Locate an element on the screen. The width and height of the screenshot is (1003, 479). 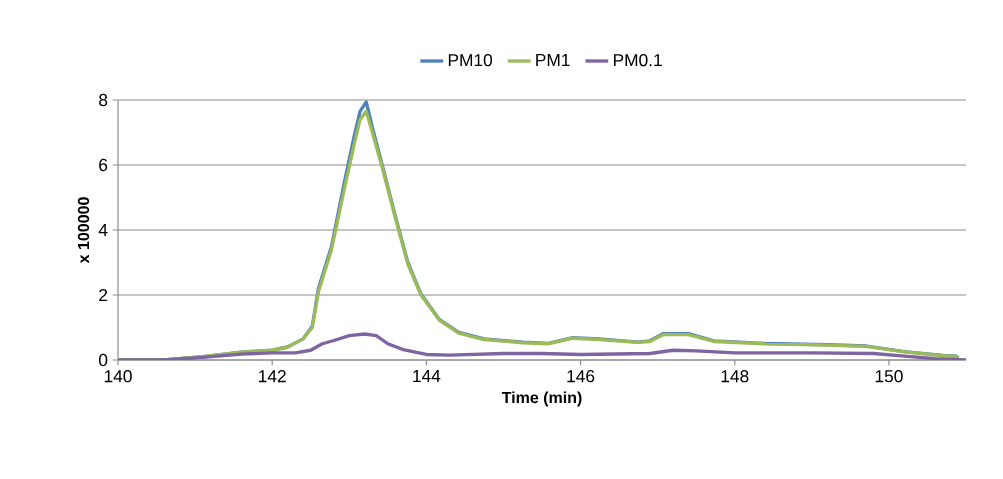
legend-label: PM0.1 is located at coordinates (637, 60).